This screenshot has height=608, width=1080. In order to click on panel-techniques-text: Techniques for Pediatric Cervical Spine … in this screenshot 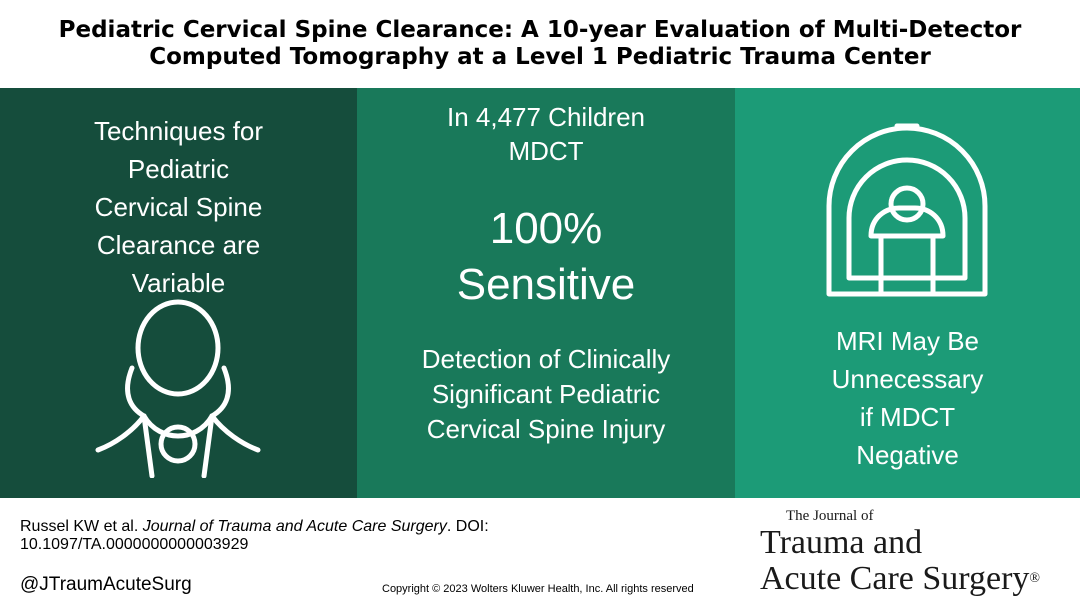, I will do `click(178, 207)`.